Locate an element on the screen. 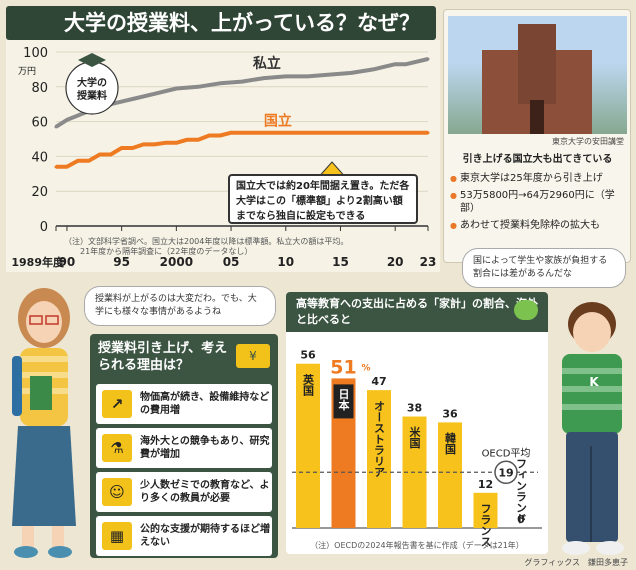 The width and height of the screenshot is (636, 570). x-tick-label: 05 is located at coordinates (231, 262).